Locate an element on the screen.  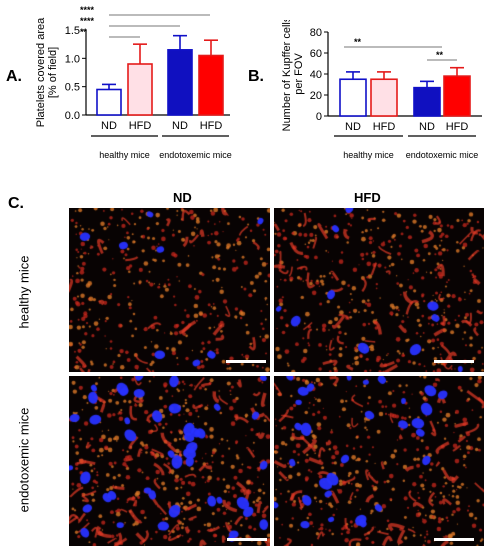
y-tick-label: 20 is located at coordinates (316, 96).